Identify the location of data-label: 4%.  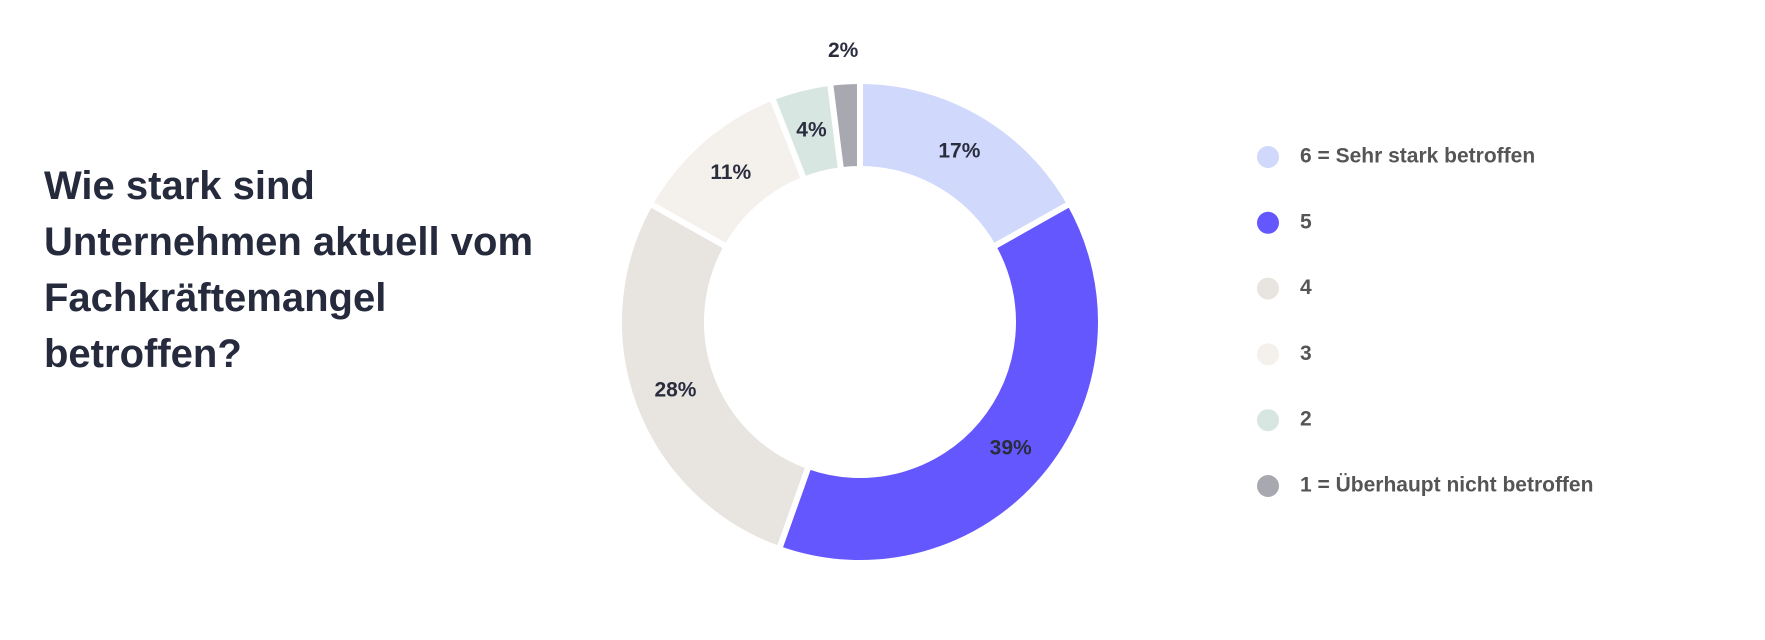
(811, 130).